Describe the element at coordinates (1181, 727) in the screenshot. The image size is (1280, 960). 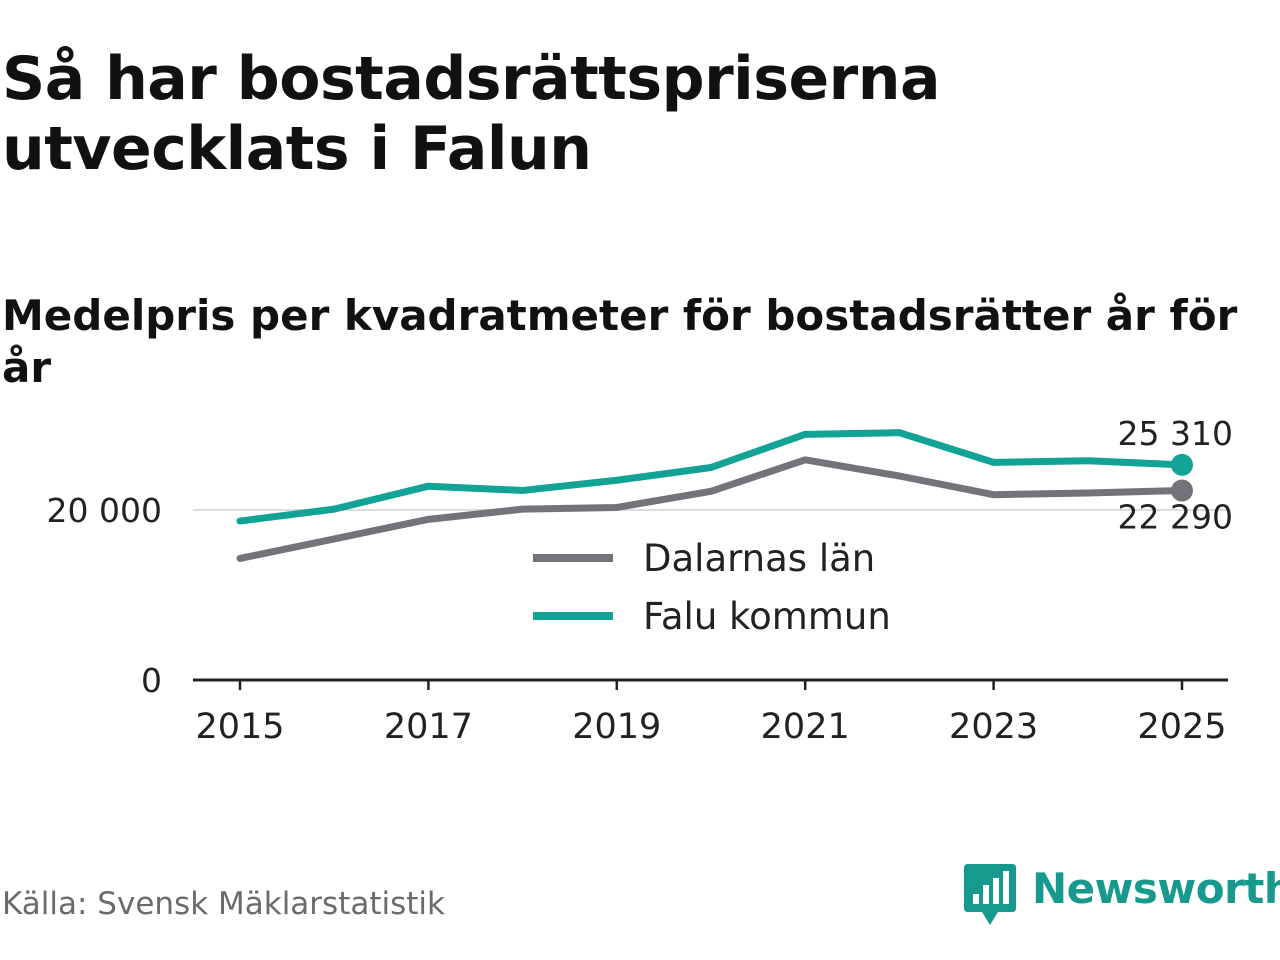
I see `x-tick-label-2025: 2025` at that location.